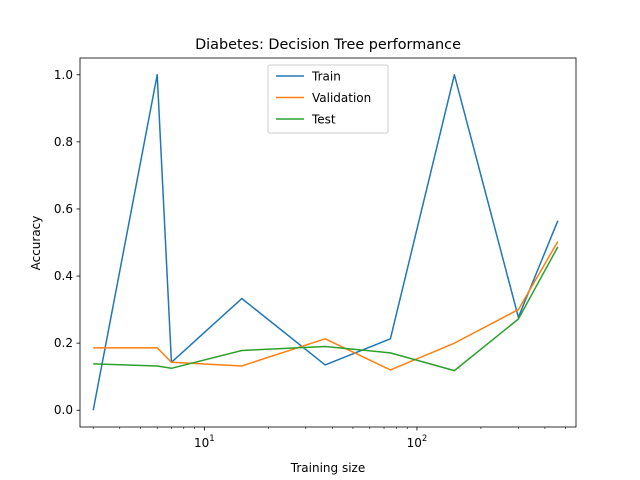 This screenshot has height=480, width=640. What do you see at coordinates (327, 468) in the screenshot?
I see `x-axis-label: Training size` at bounding box center [327, 468].